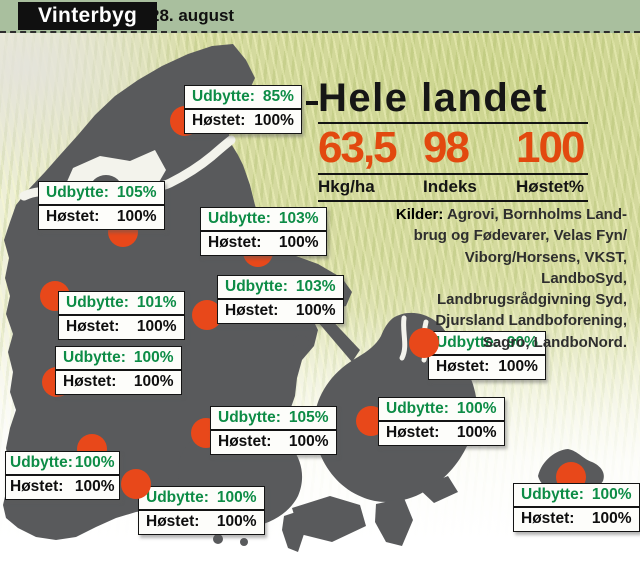 This screenshot has width=640, height=563. What do you see at coordinates (550, 186) in the screenshot?
I see `stat-hostet-label: Høstet%` at bounding box center [550, 186].